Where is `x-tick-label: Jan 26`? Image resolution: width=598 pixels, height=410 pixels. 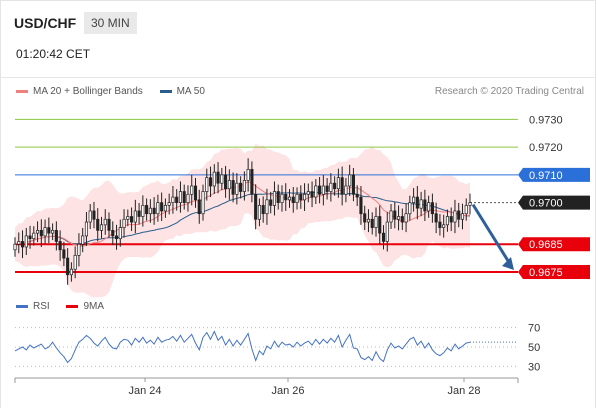
x-tick-label: Jan 26 is located at coordinates (287, 391).